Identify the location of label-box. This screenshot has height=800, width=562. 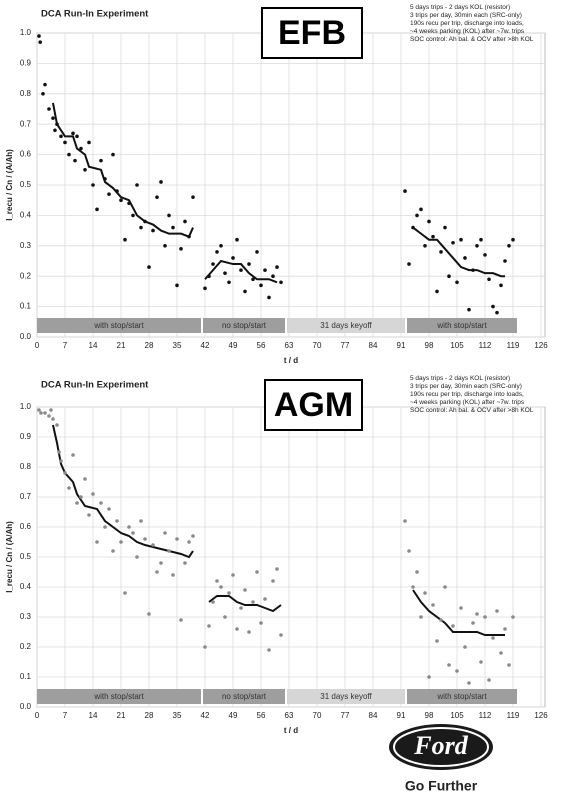
(313, 405).